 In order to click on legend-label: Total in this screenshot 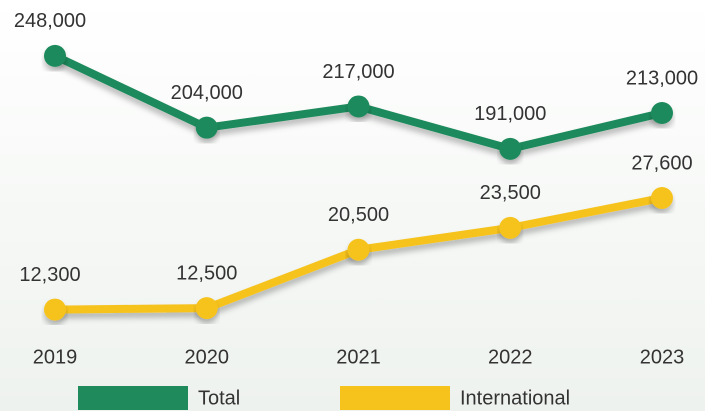, I will do `click(219, 398)`.